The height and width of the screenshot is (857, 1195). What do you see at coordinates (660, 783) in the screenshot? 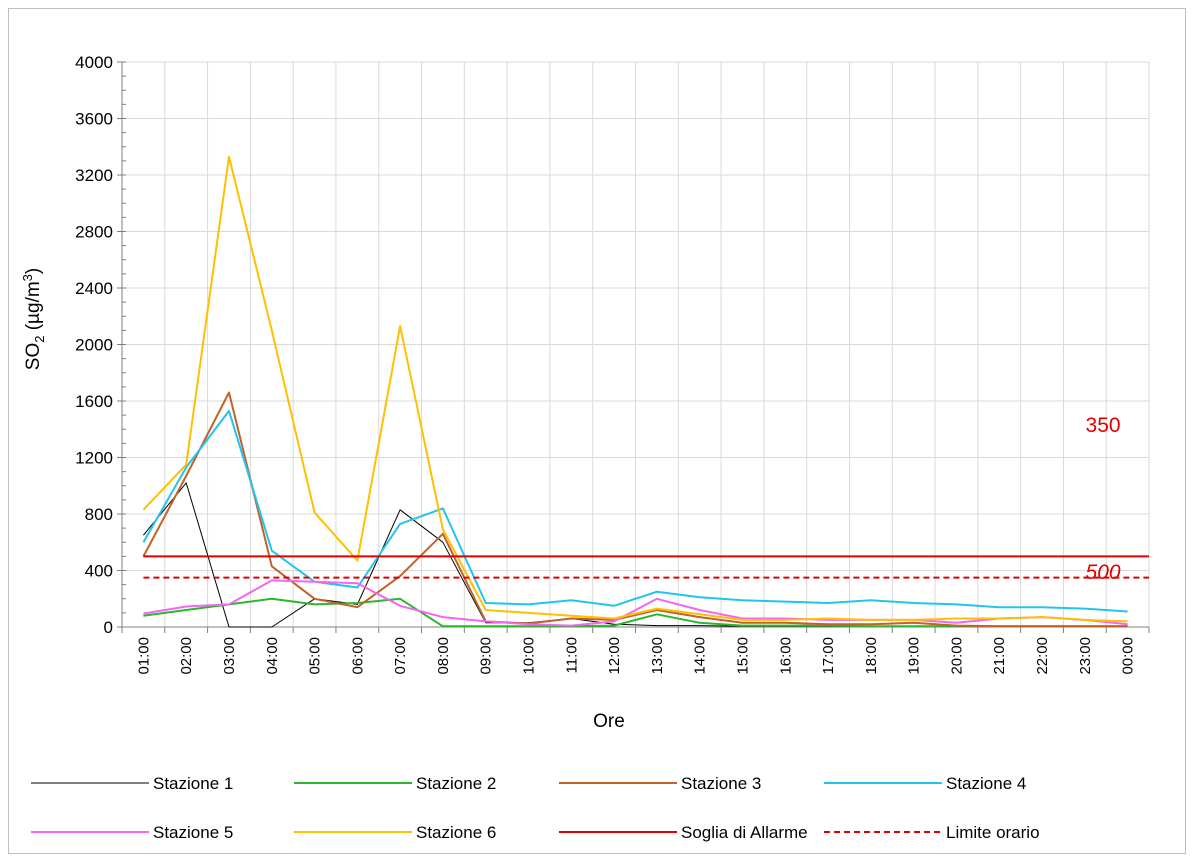
I see `legend-item: Stazione 3` at bounding box center [660, 783].